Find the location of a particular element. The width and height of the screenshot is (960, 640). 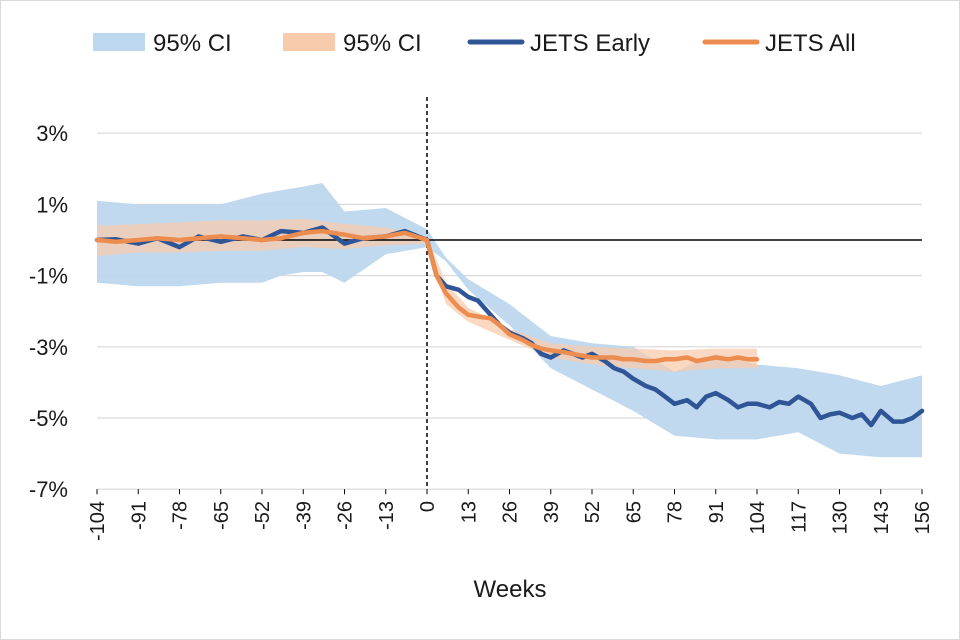

x-tick-label: -26 is located at coordinates (346, 515).